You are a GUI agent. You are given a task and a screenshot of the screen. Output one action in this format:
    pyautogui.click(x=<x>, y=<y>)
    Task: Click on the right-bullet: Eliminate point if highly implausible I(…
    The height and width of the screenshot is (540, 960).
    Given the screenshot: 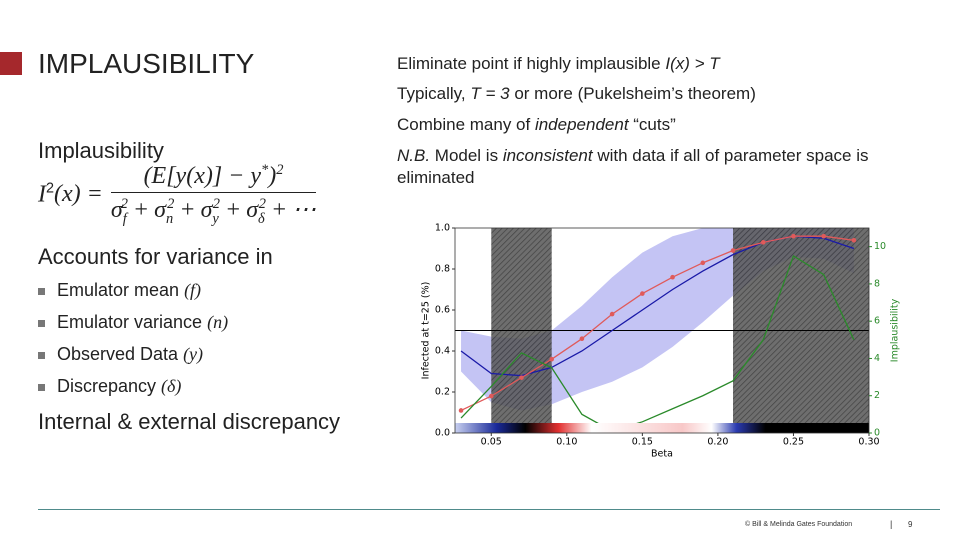 What is the action you would take?
    pyautogui.click(x=667, y=64)
    